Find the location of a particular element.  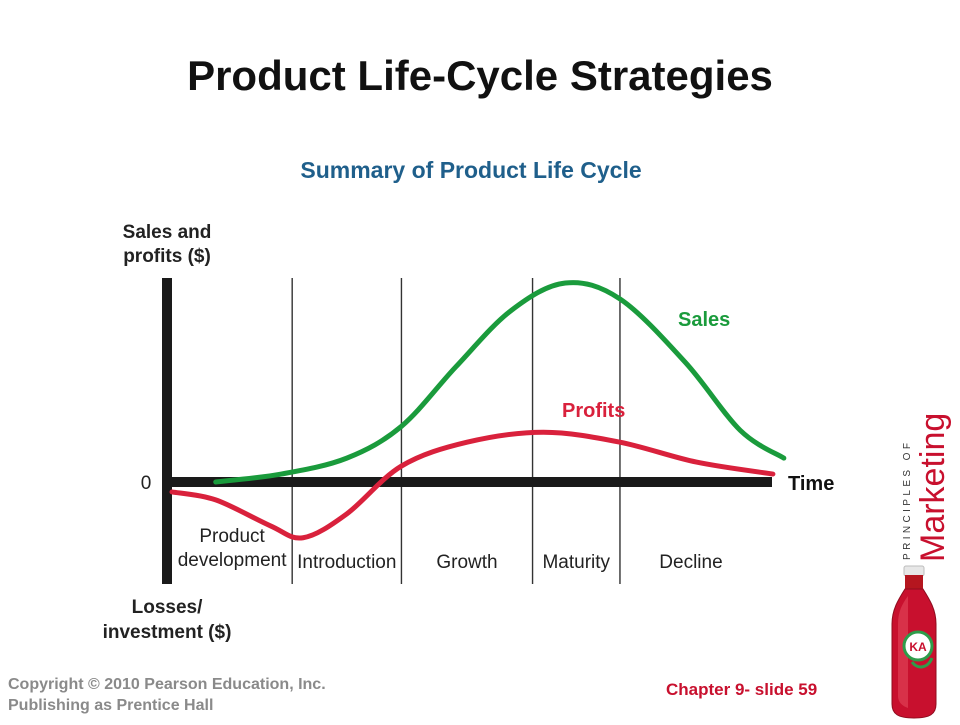

stage-label-2: Introduction is located at coordinates (346, 562).